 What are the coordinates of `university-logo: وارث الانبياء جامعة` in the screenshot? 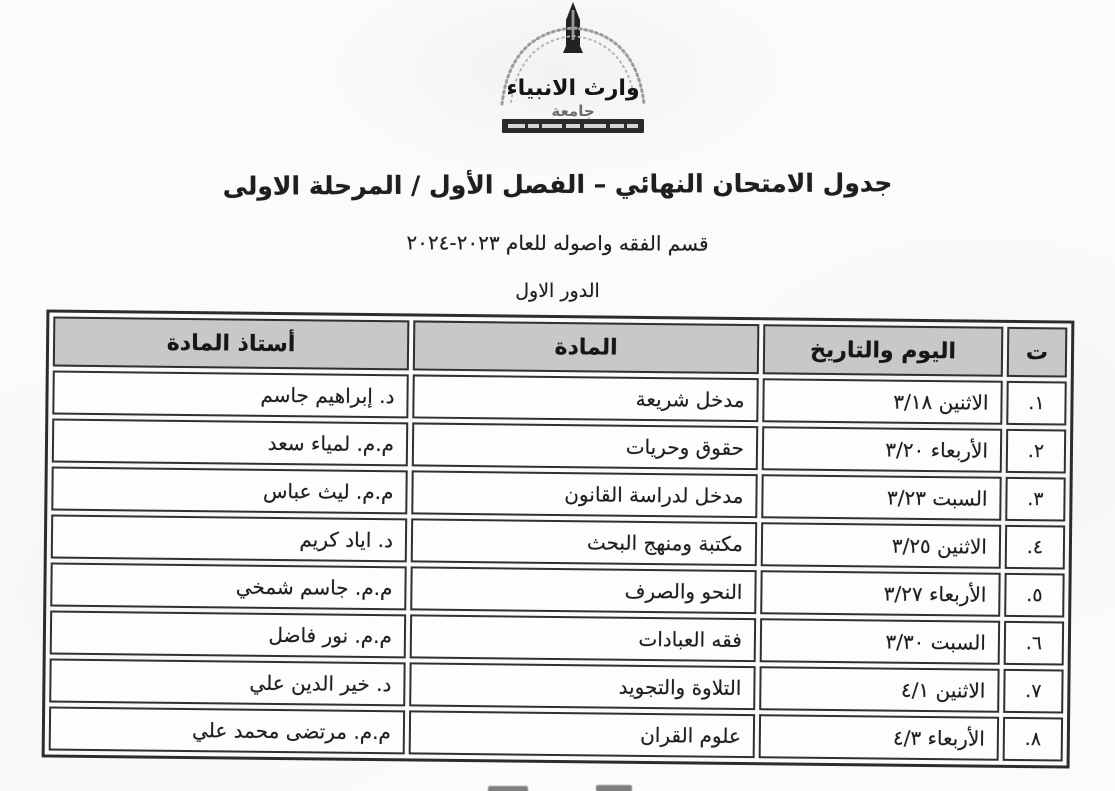 It's located at (573, 69).